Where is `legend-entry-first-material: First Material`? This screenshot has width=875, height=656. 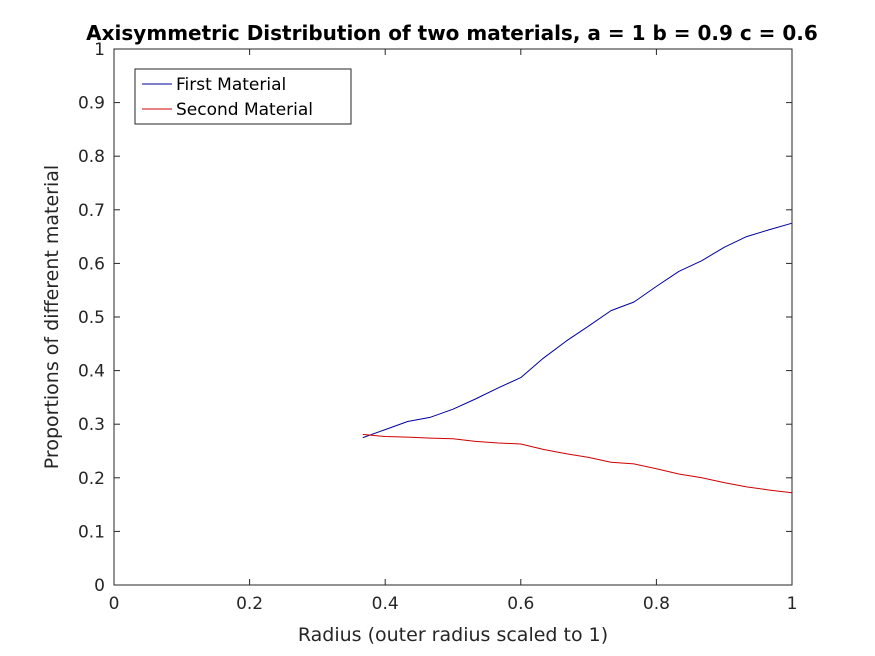
legend-entry-first-material: First Material is located at coordinates (214, 85).